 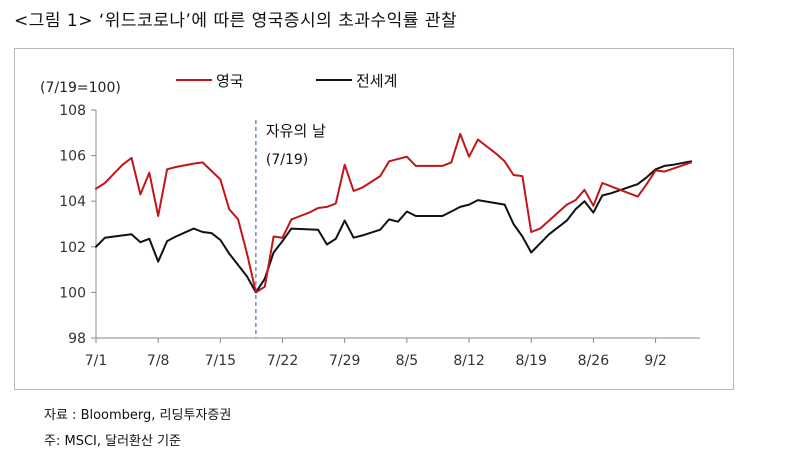 What do you see at coordinates (80, 88) in the screenshot?
I see `y-axis-label: (7/19=100)` at bounding box center [80, 88].